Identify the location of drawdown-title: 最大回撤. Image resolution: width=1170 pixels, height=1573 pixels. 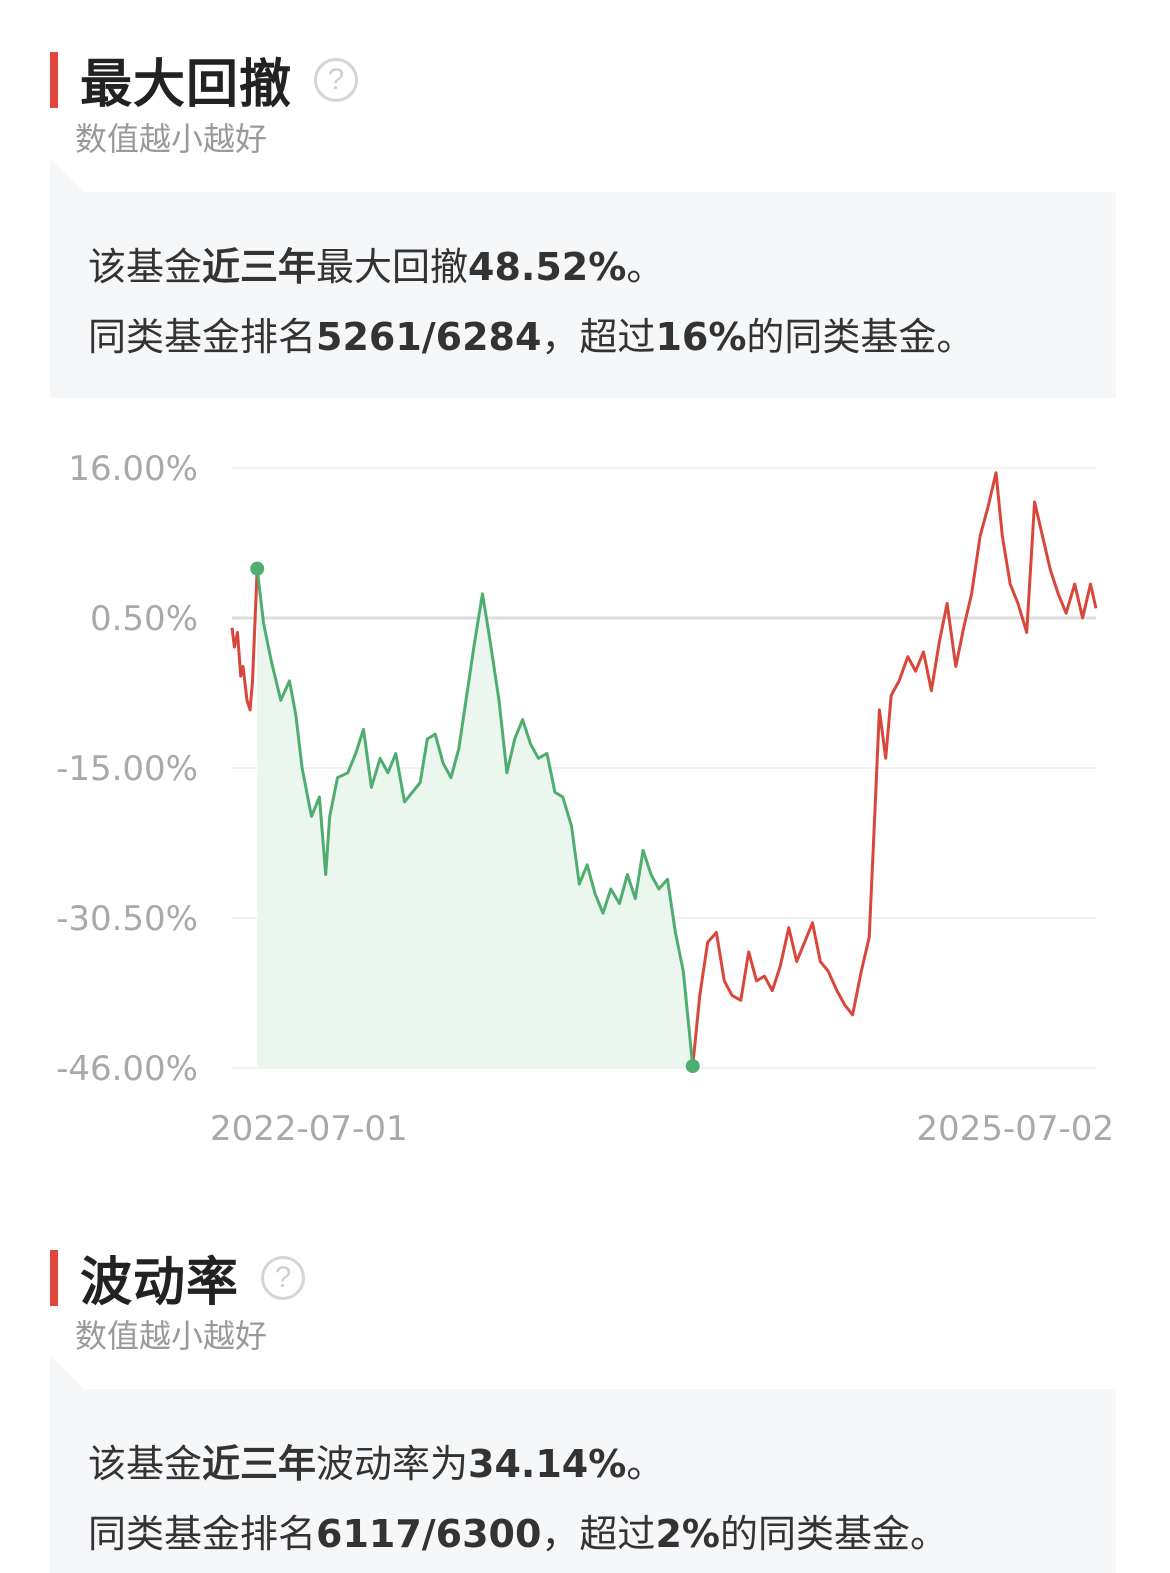
(186, 85).